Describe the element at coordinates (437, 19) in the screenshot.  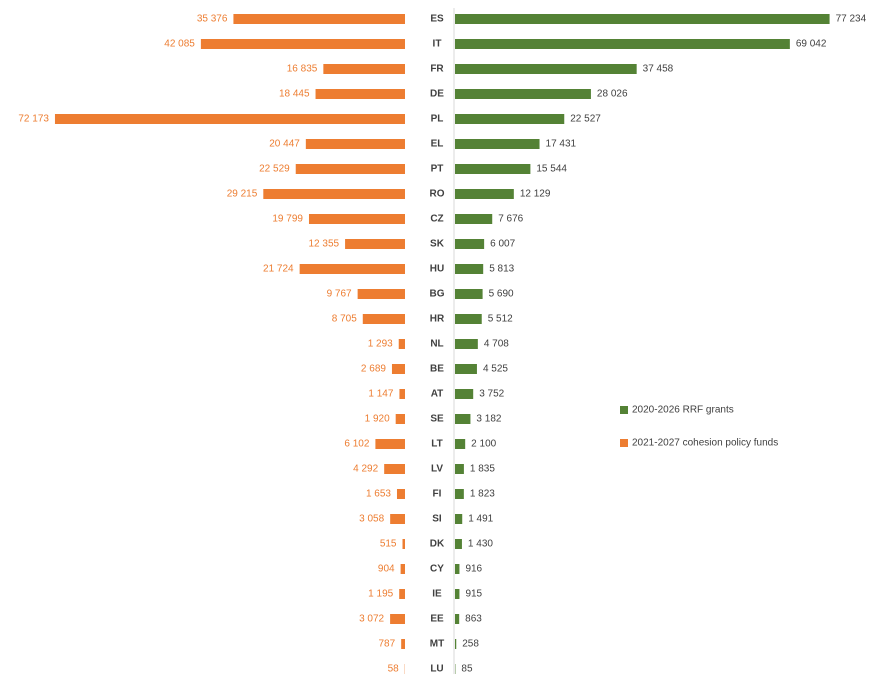
I see `category-label: ES` at that location.